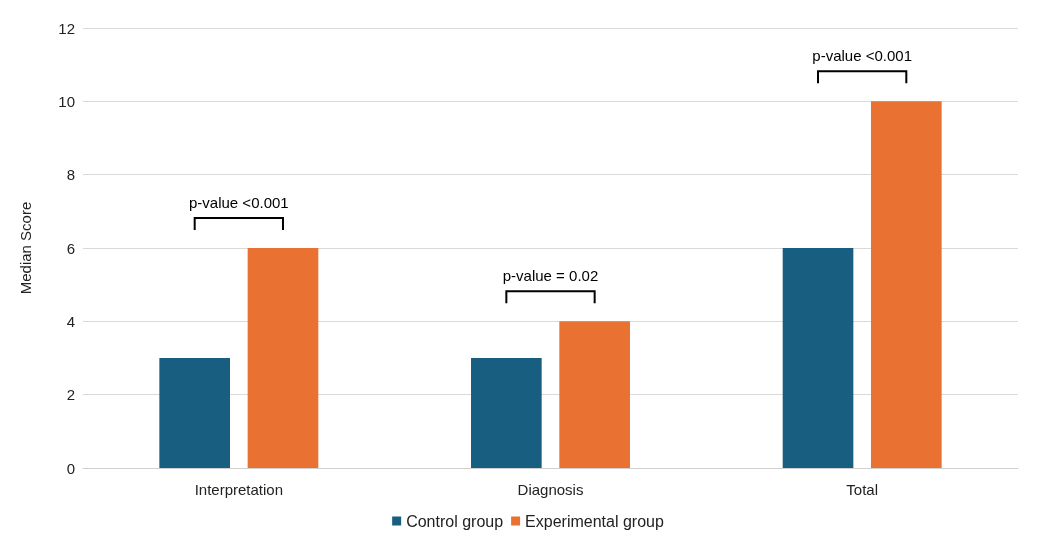 The width and height of the screenshot is (1059, 544). What do you see at coordinates (594, 521) in the screenshot?
I see `legend-label: Experimental group` at bounding box center [594, 521].